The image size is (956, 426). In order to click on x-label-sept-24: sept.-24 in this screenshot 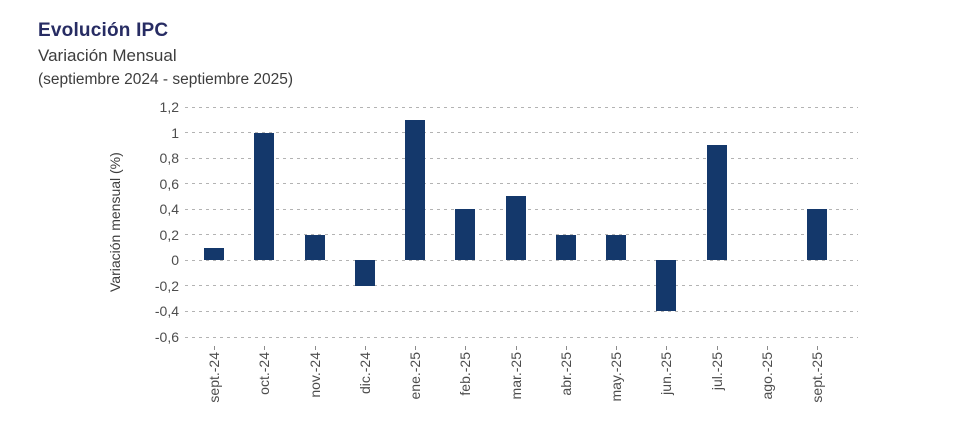, I will do `click(214, 377)`.